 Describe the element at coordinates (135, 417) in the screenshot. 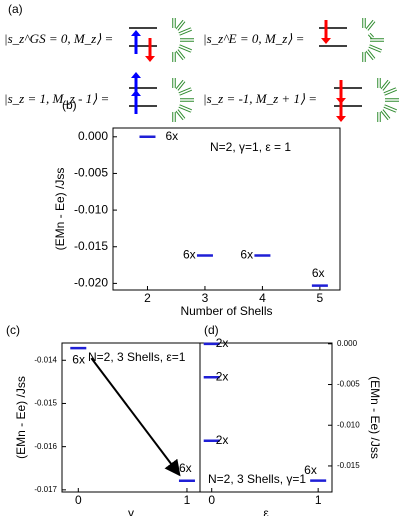

I see `arrow` at that location.